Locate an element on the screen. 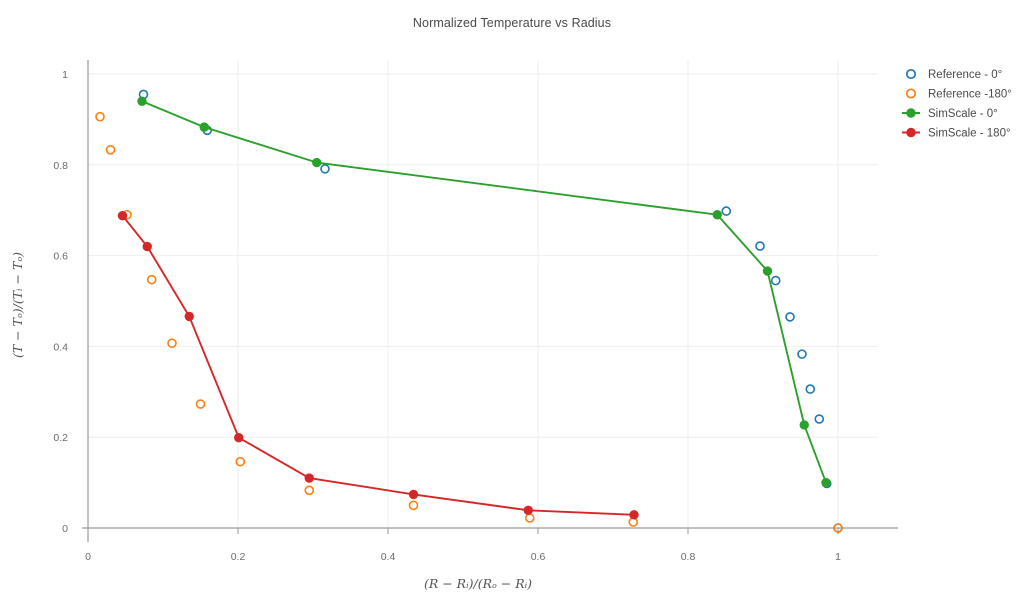 Image resolution: width=1024 pixels, height=609 pixels. legend-label: Reference - 0° is located at coordinates (965, 75).